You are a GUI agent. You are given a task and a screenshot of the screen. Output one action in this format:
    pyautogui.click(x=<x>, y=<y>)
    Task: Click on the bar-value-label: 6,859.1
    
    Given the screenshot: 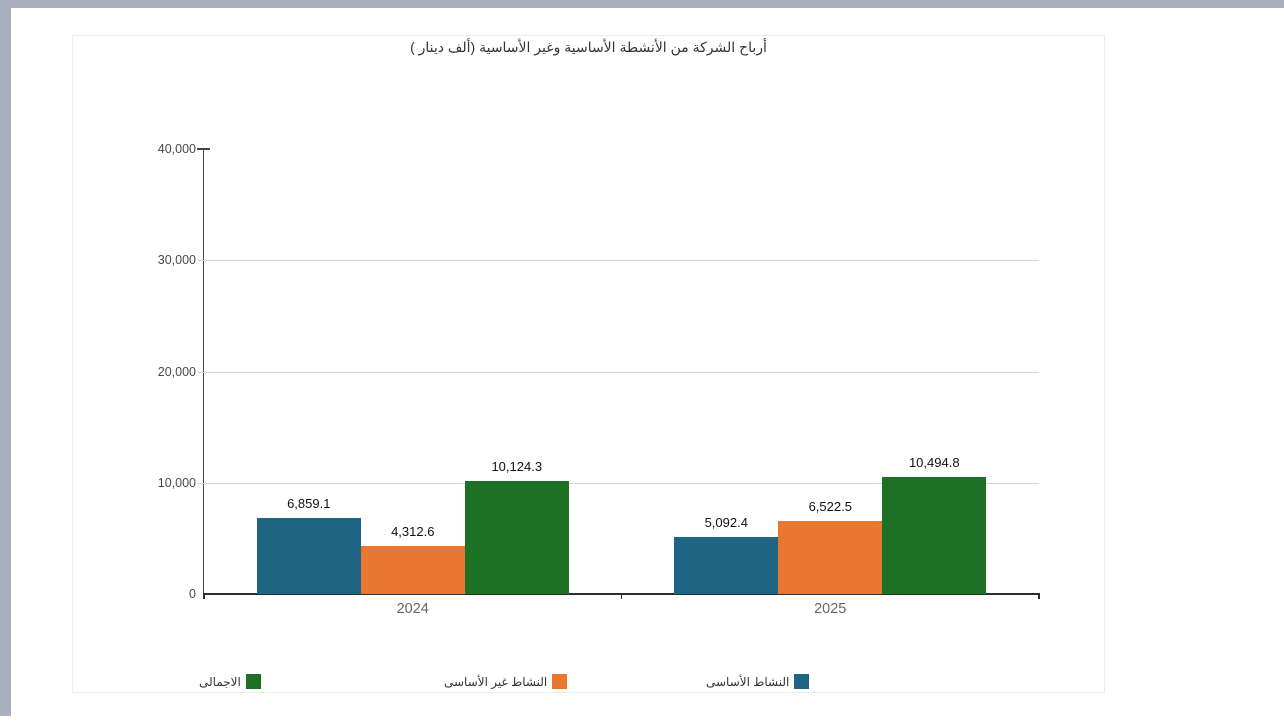 What is the action you would take?
    pyautogui.click(x=309, y=503)
    